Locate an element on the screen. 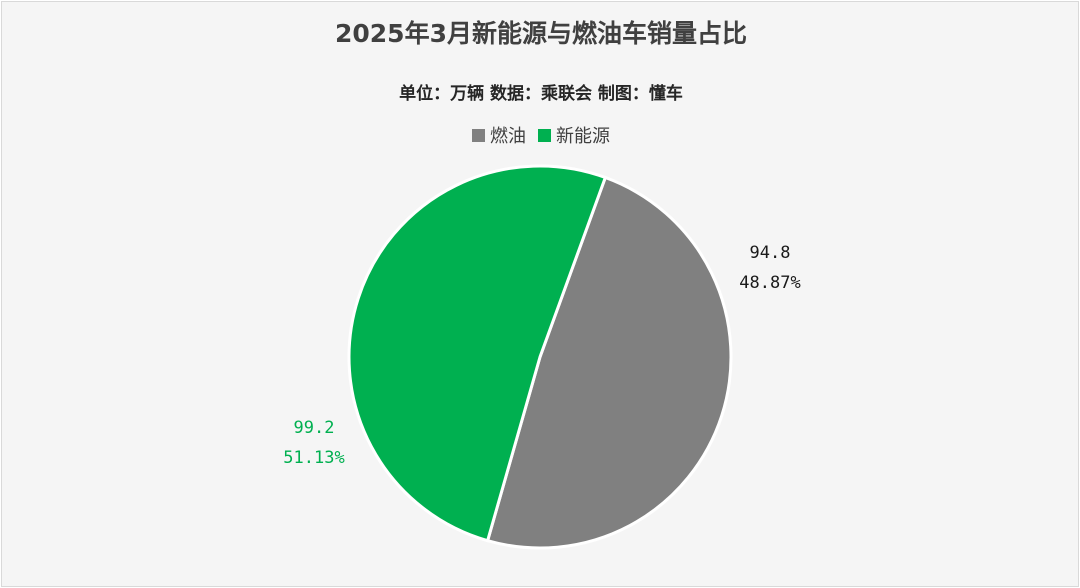 The image size is (1080, 588). legend-label-fuel: 燃油 is located at coordinates (508, 136).